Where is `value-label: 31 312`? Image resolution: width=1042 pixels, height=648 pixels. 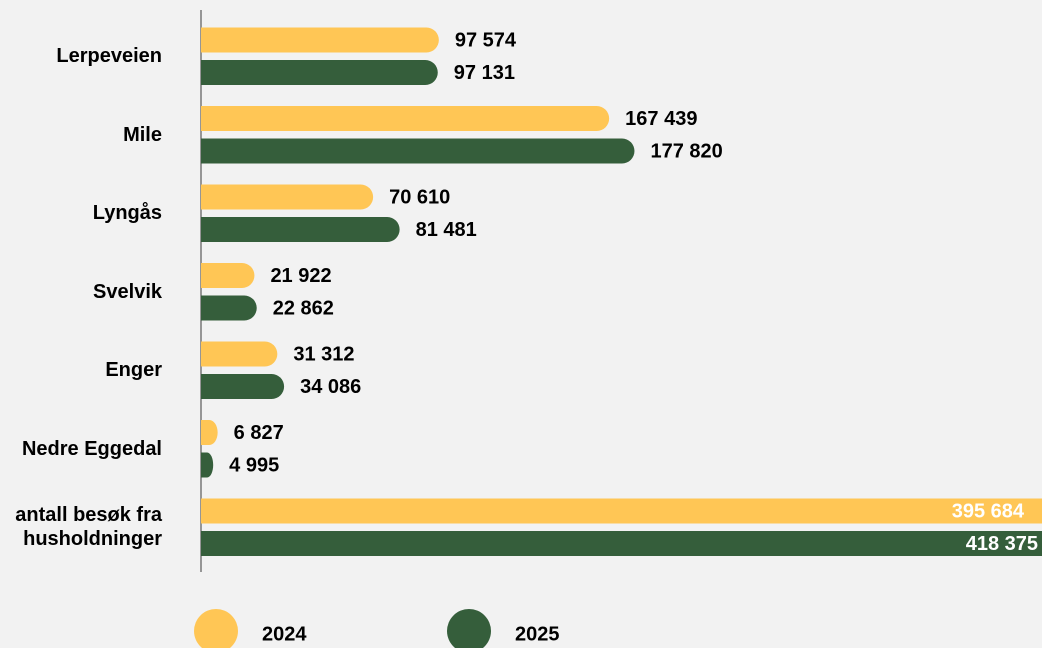 value-label: 31 312 is located at coordinates (323, 354).